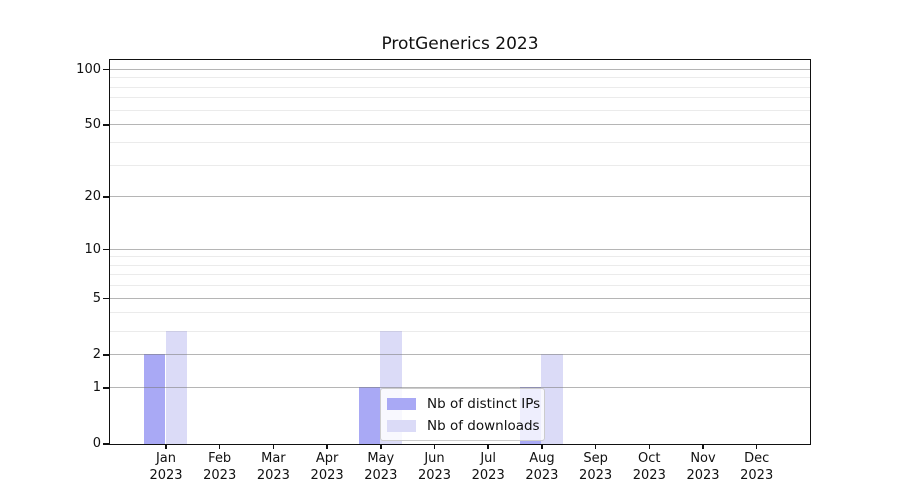 The height and width of the screenshot is (500, 900). I want to click on x-tick-label: Sep 2023, so click(596, 467).